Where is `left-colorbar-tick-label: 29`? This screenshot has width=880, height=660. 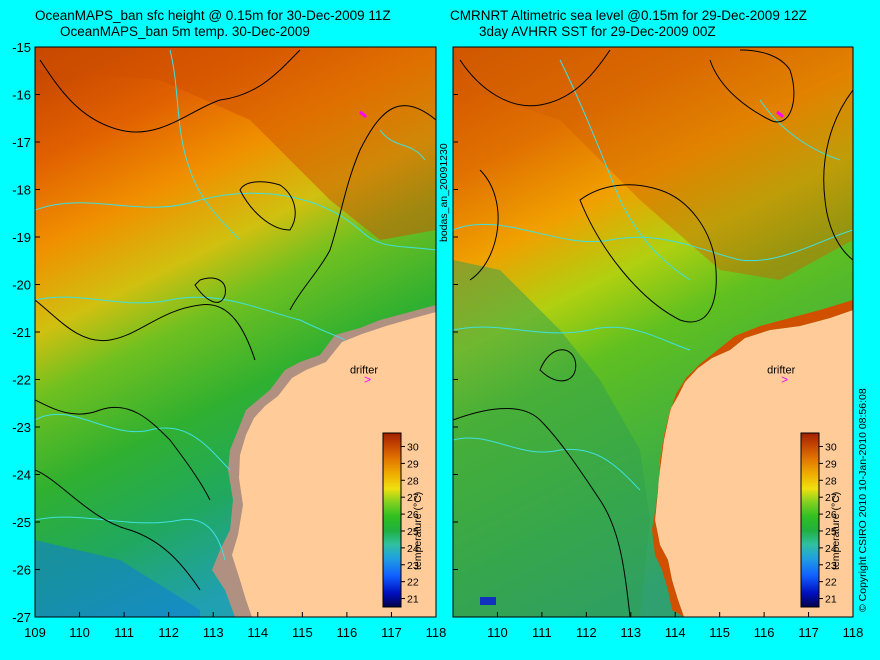 left-colorbar-tick-label: 29 is located at coordinates (413, 464).